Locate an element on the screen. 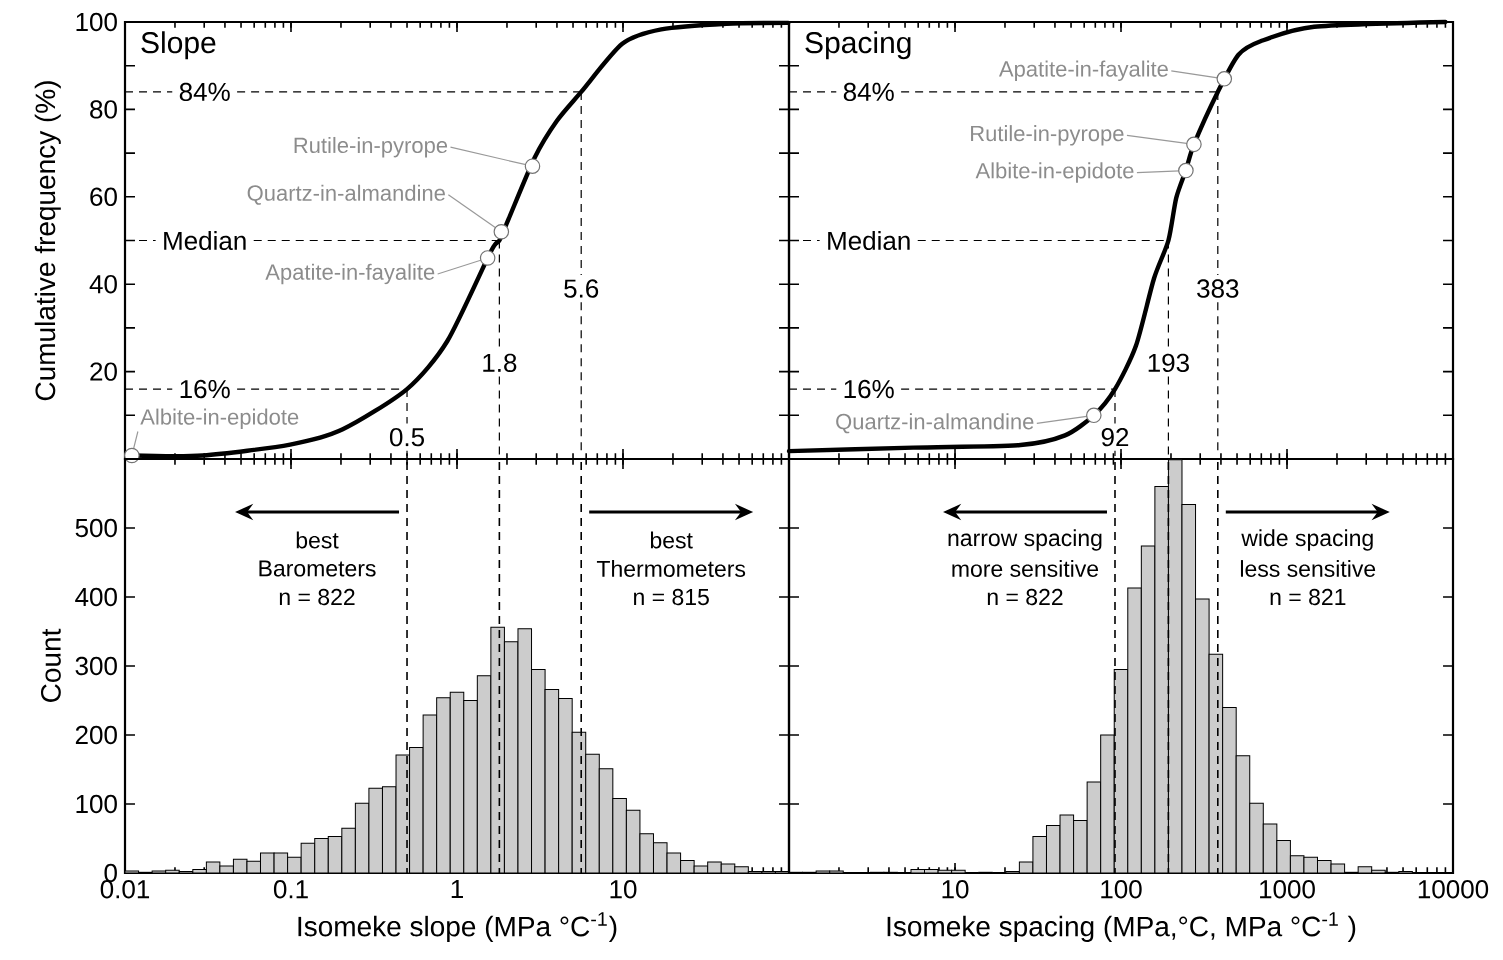 The height and width of the screenshot is (960, 1503). x-axis-title: Isomeke spacing (MPa,°C, MPa °C$^{-1}$ ) is located at coordinates (1121, 927).